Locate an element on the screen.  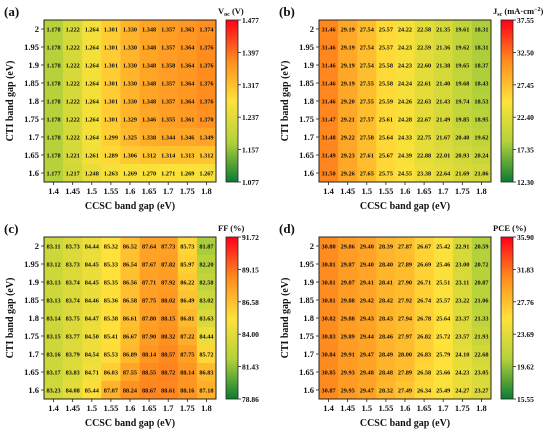
cell-value-label: 20.59 is located at coordinates (481, 246).